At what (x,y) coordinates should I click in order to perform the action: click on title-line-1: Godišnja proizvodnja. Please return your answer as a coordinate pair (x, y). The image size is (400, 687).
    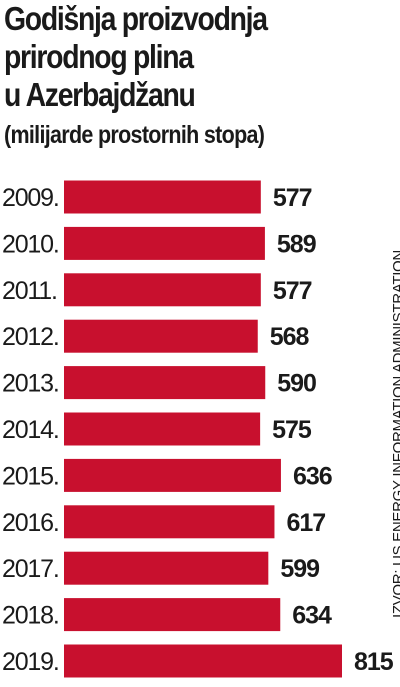
    Looking at the image, I should click on (136, 18).